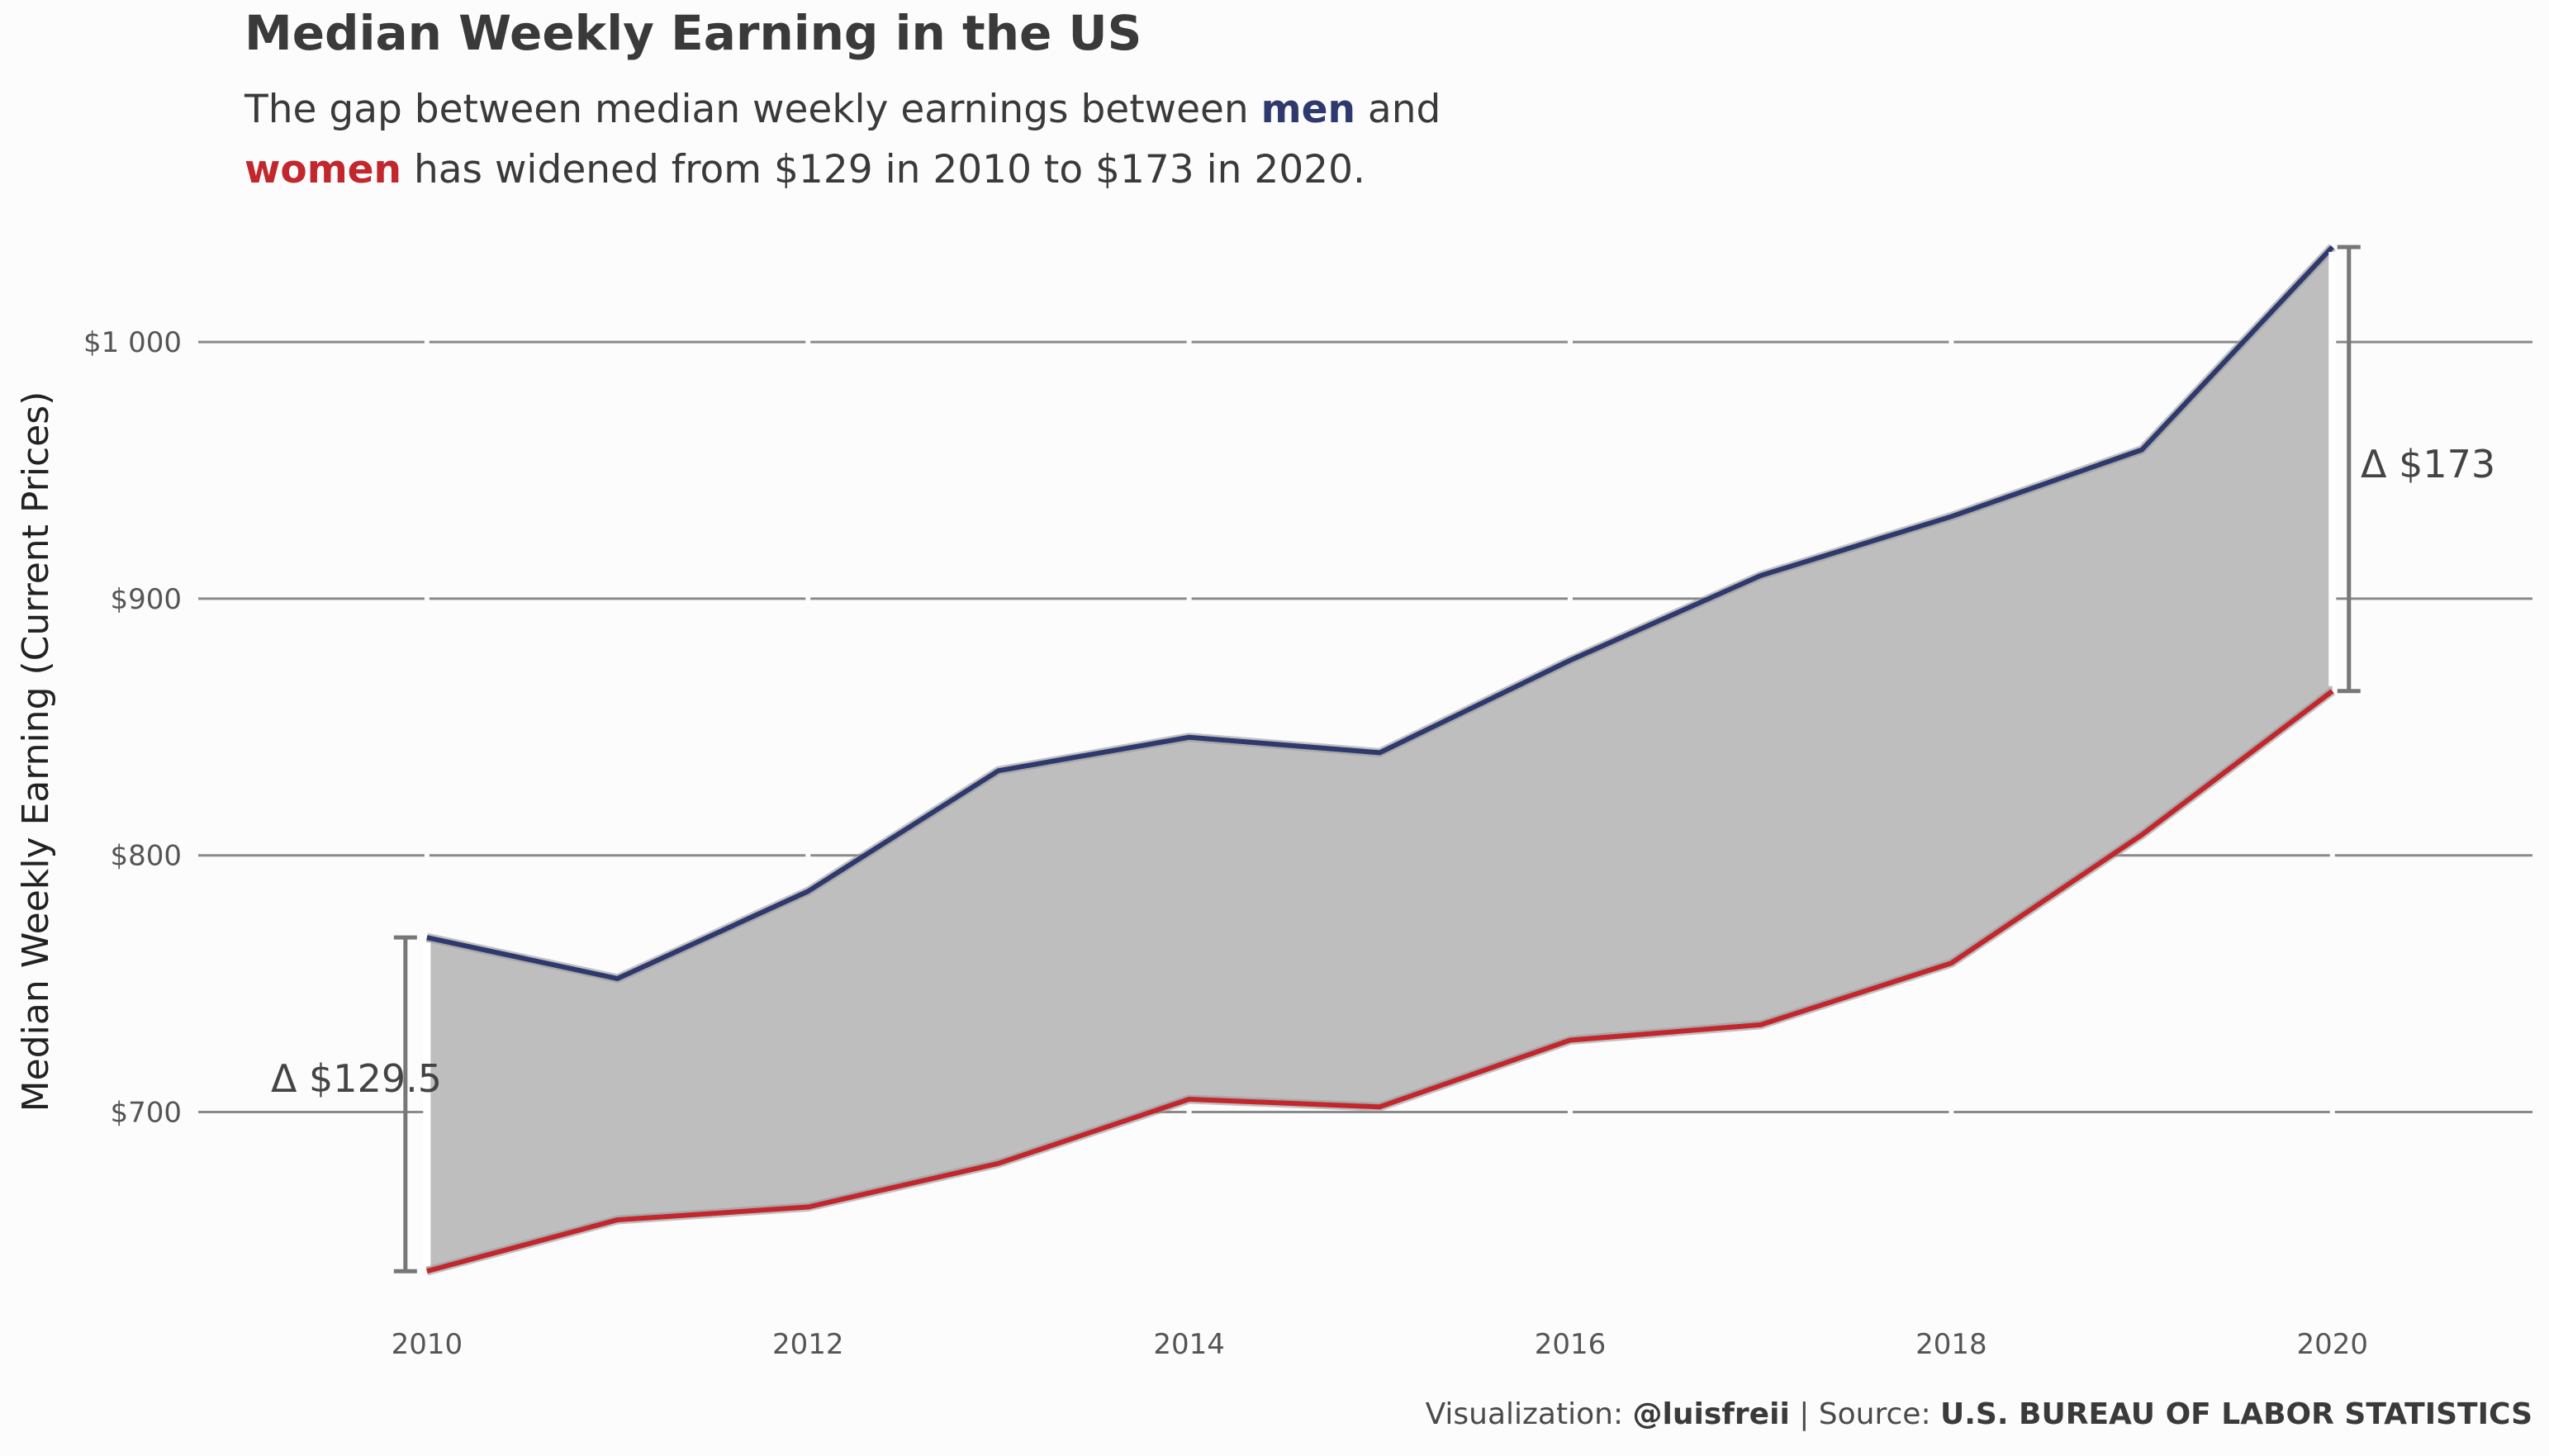 This screenshot has width=2549, height=1456. Describe the element at coordinates (146, 1113) in the screenshot. I see `y-tick-label: $700` at that location.